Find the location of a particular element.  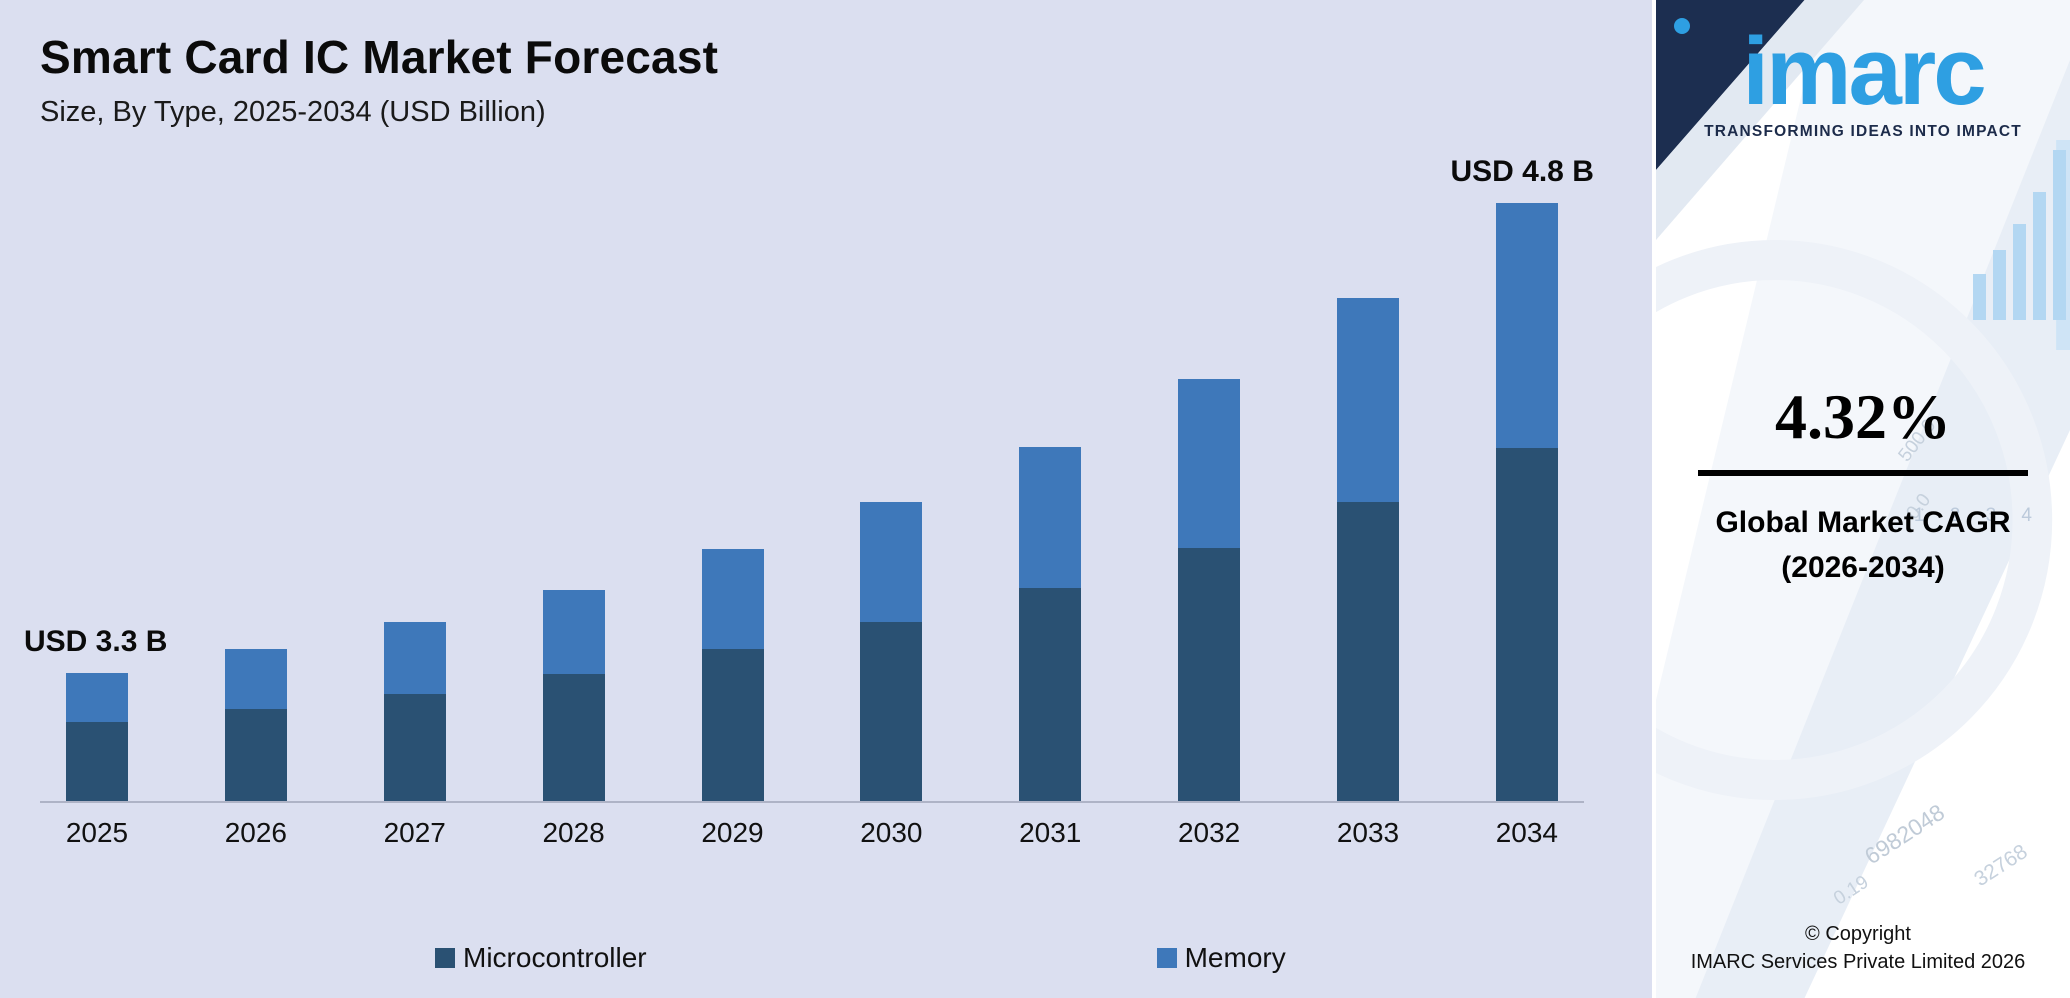

bar-column-2032: 2032 is located at coordinates (1209, 613).